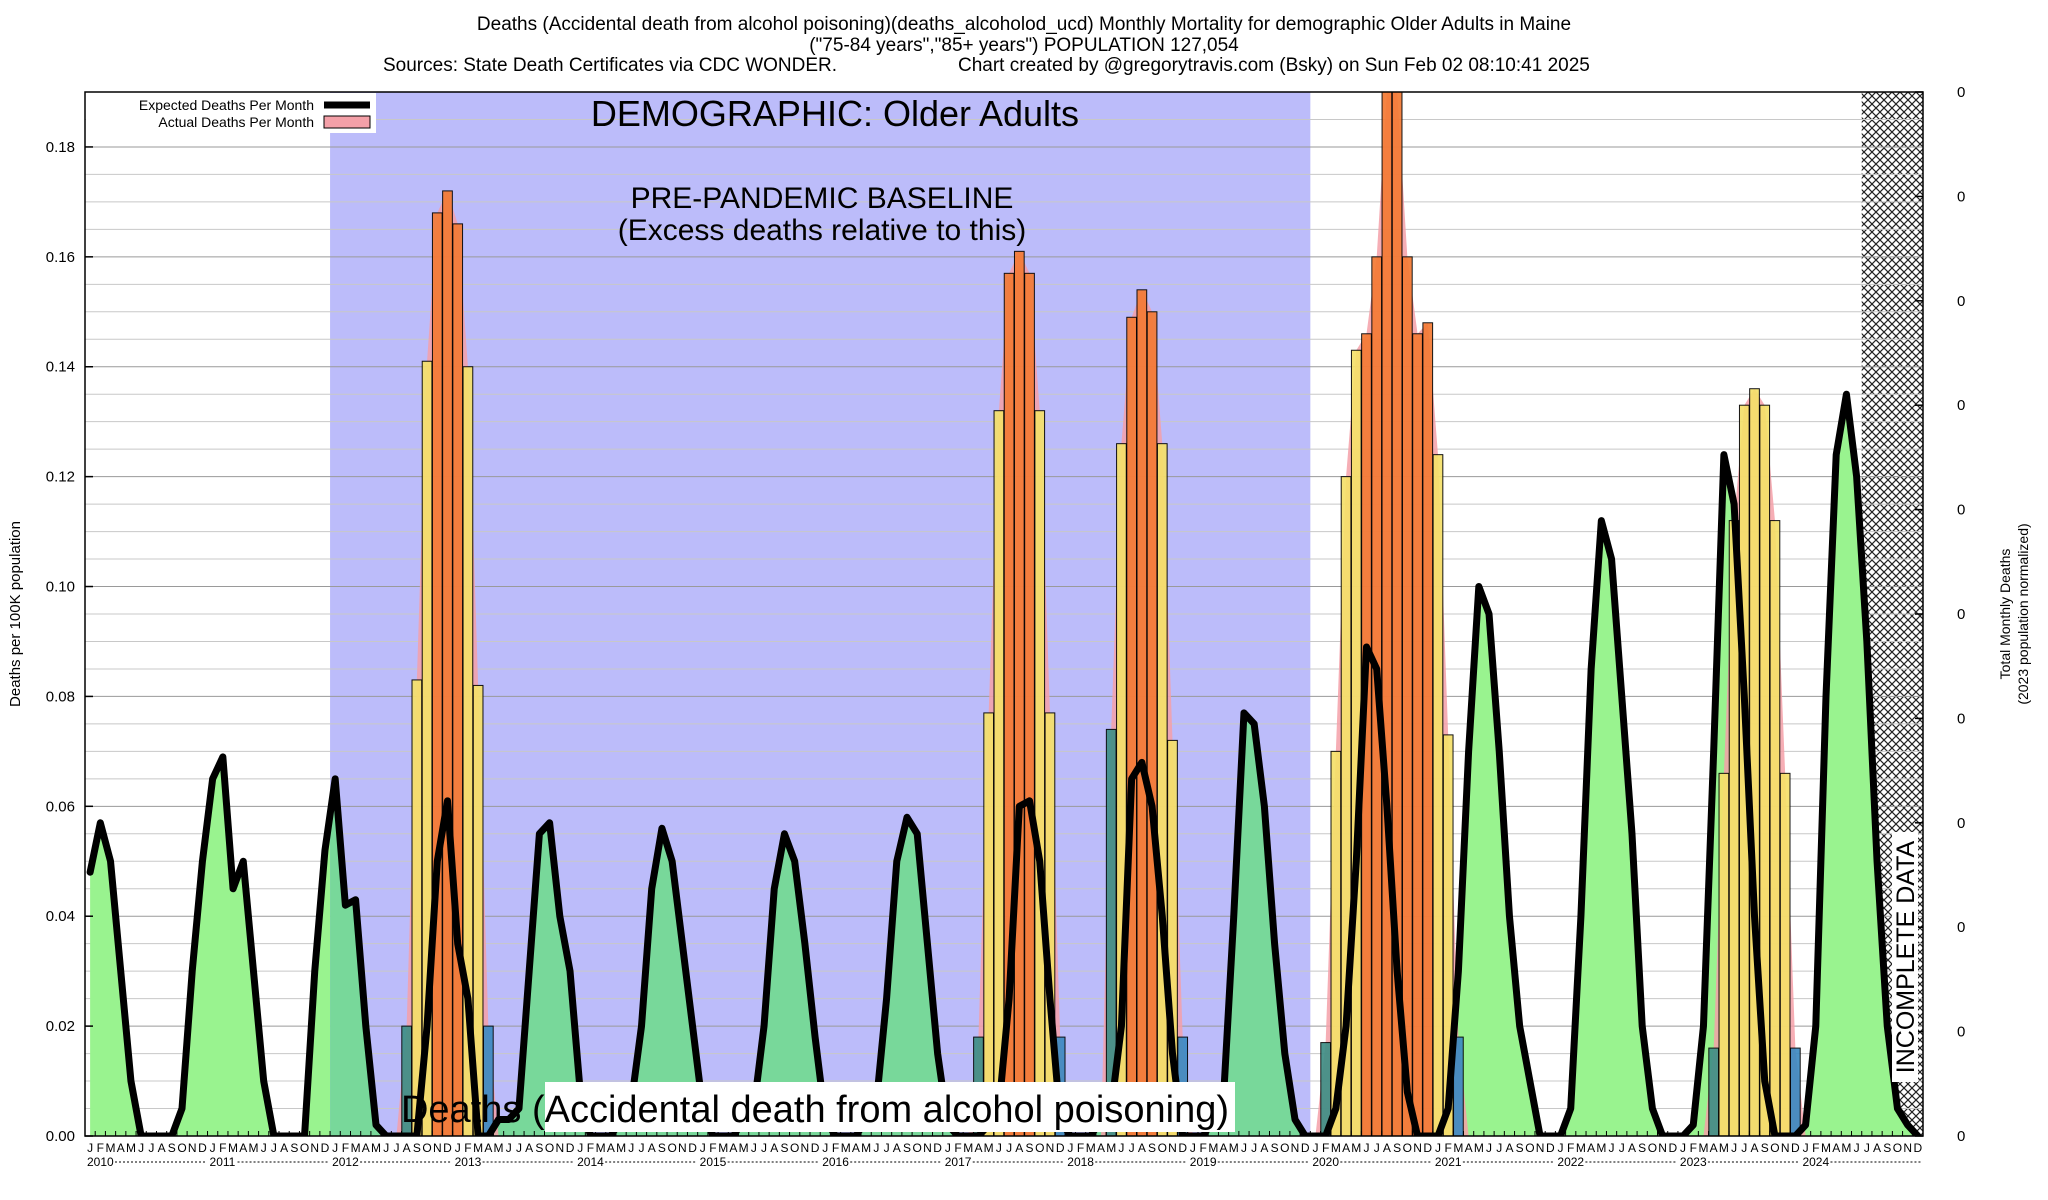 This screenshot has width=2048, height=1200. I want to click on y-tick-label: 0.12, so click(60, 477).